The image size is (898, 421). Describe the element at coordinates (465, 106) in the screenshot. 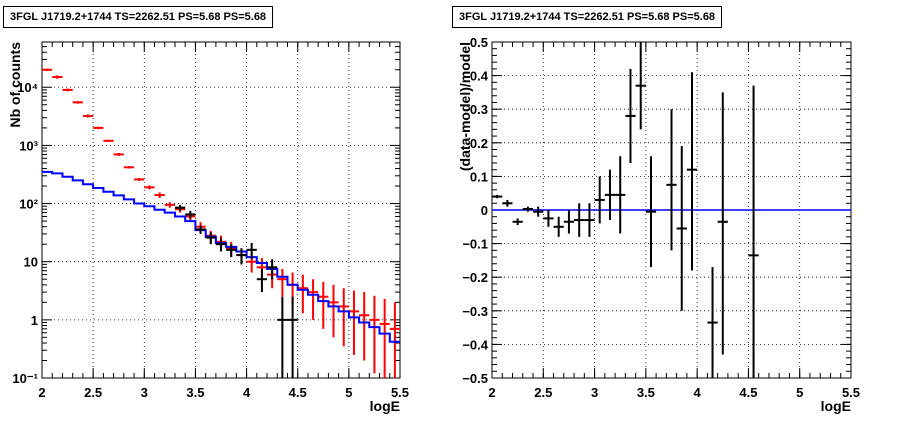

I see `y-axis-title: (data-model)/model` at that location.